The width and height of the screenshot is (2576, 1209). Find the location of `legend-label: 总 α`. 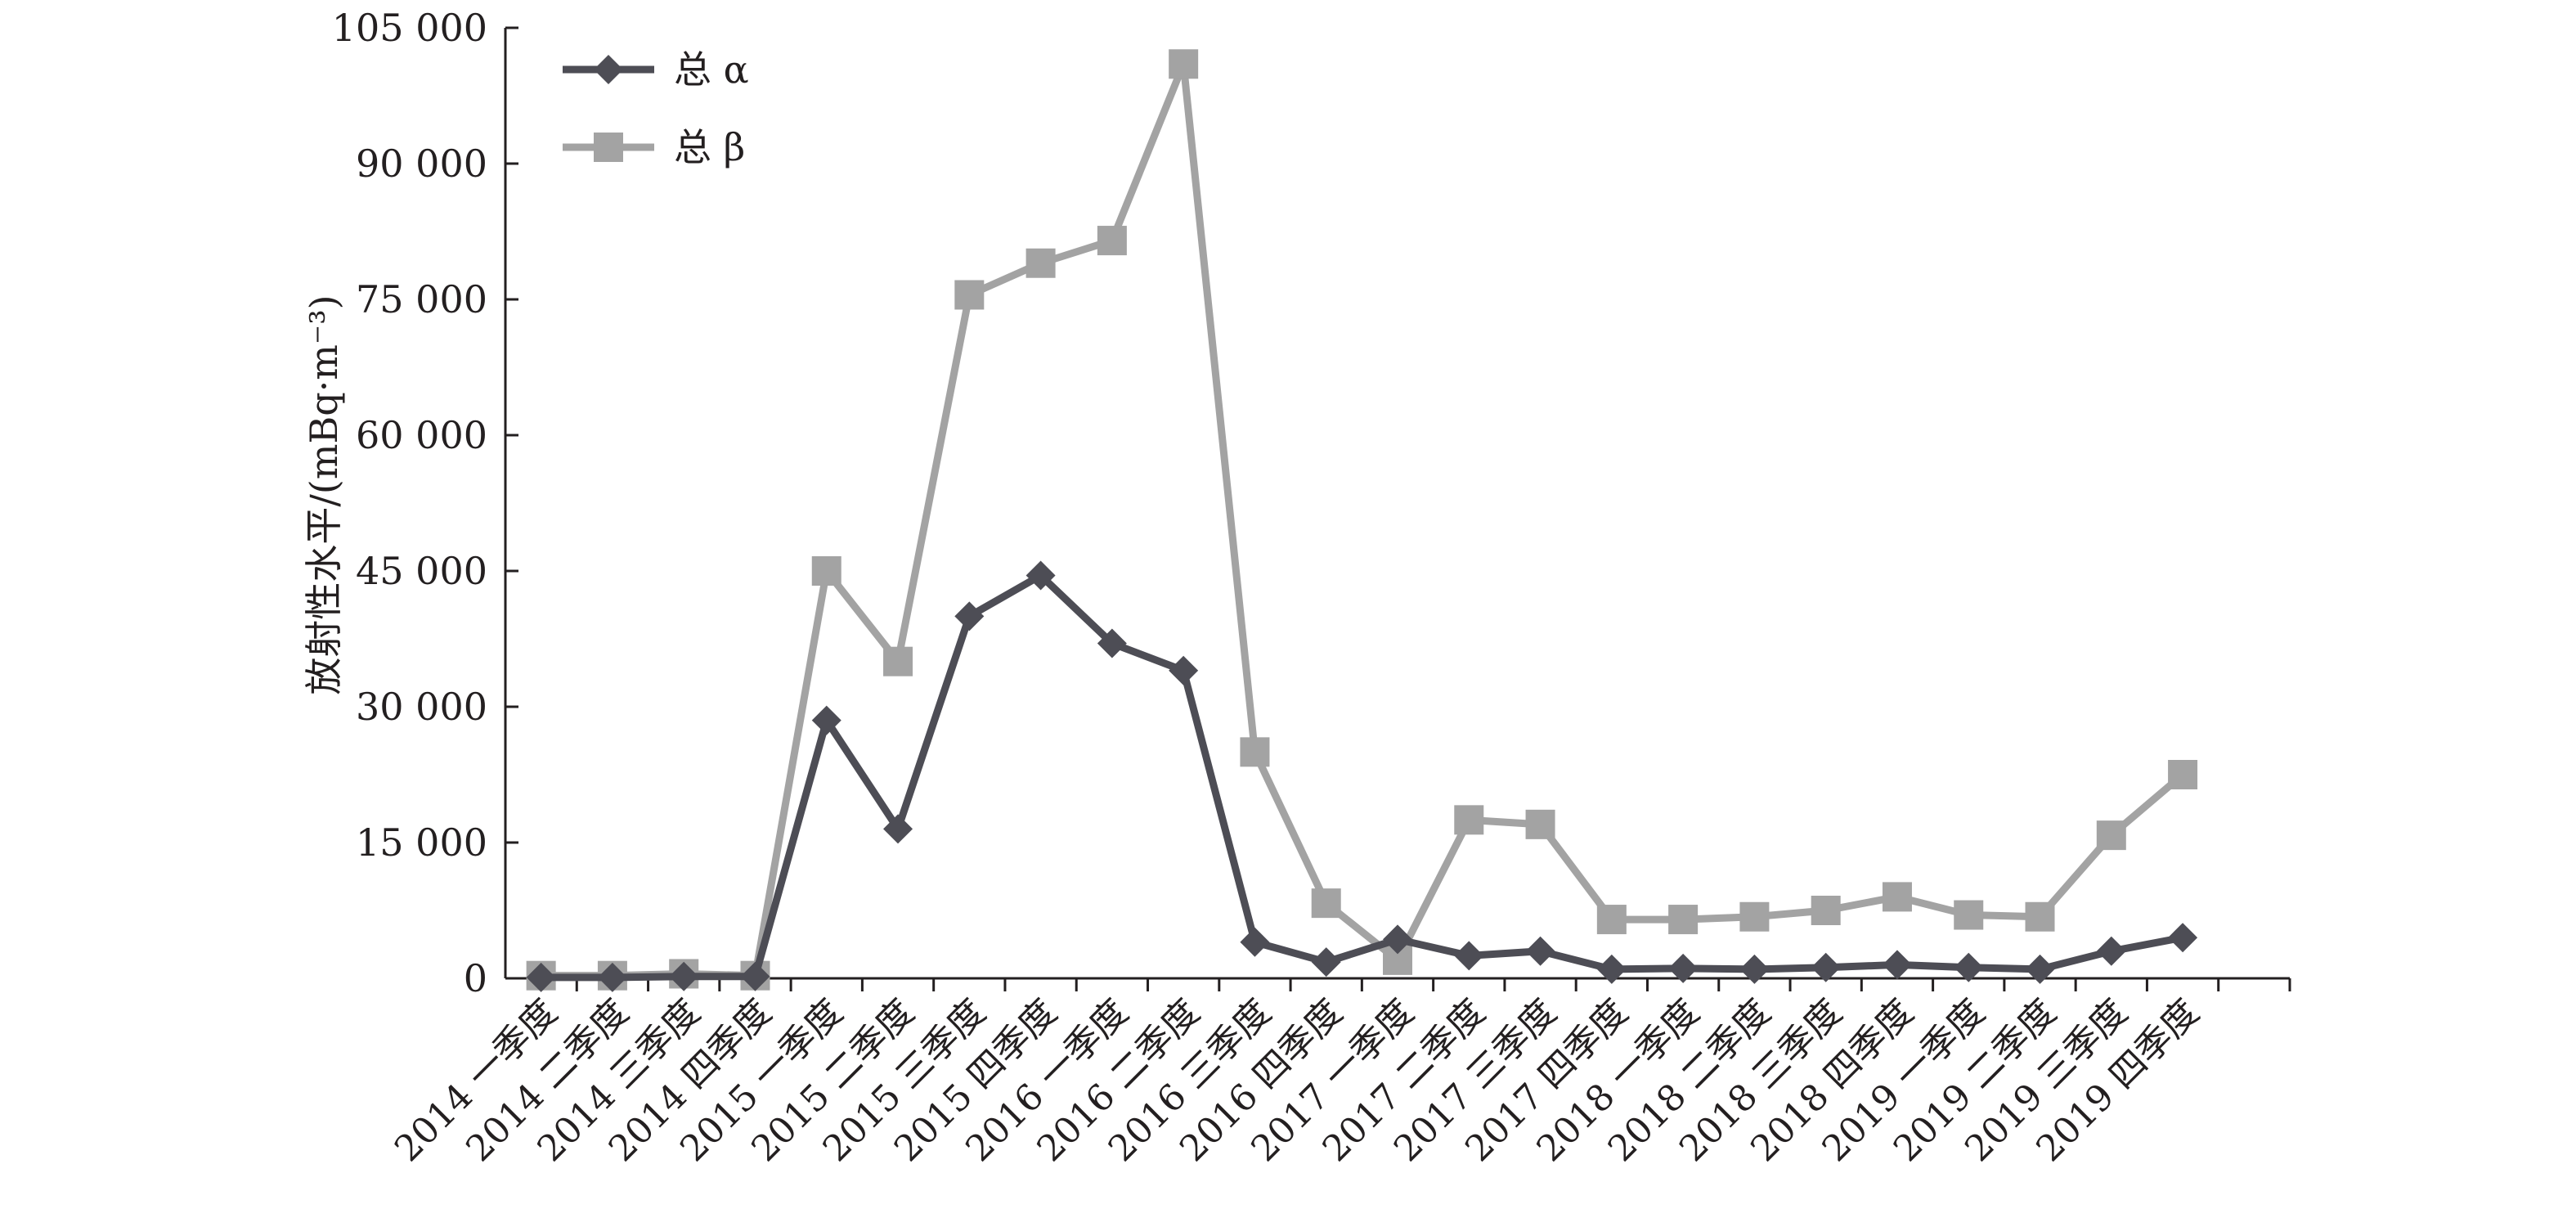

legend-label: 总 α is located at coordinates (712, 69).